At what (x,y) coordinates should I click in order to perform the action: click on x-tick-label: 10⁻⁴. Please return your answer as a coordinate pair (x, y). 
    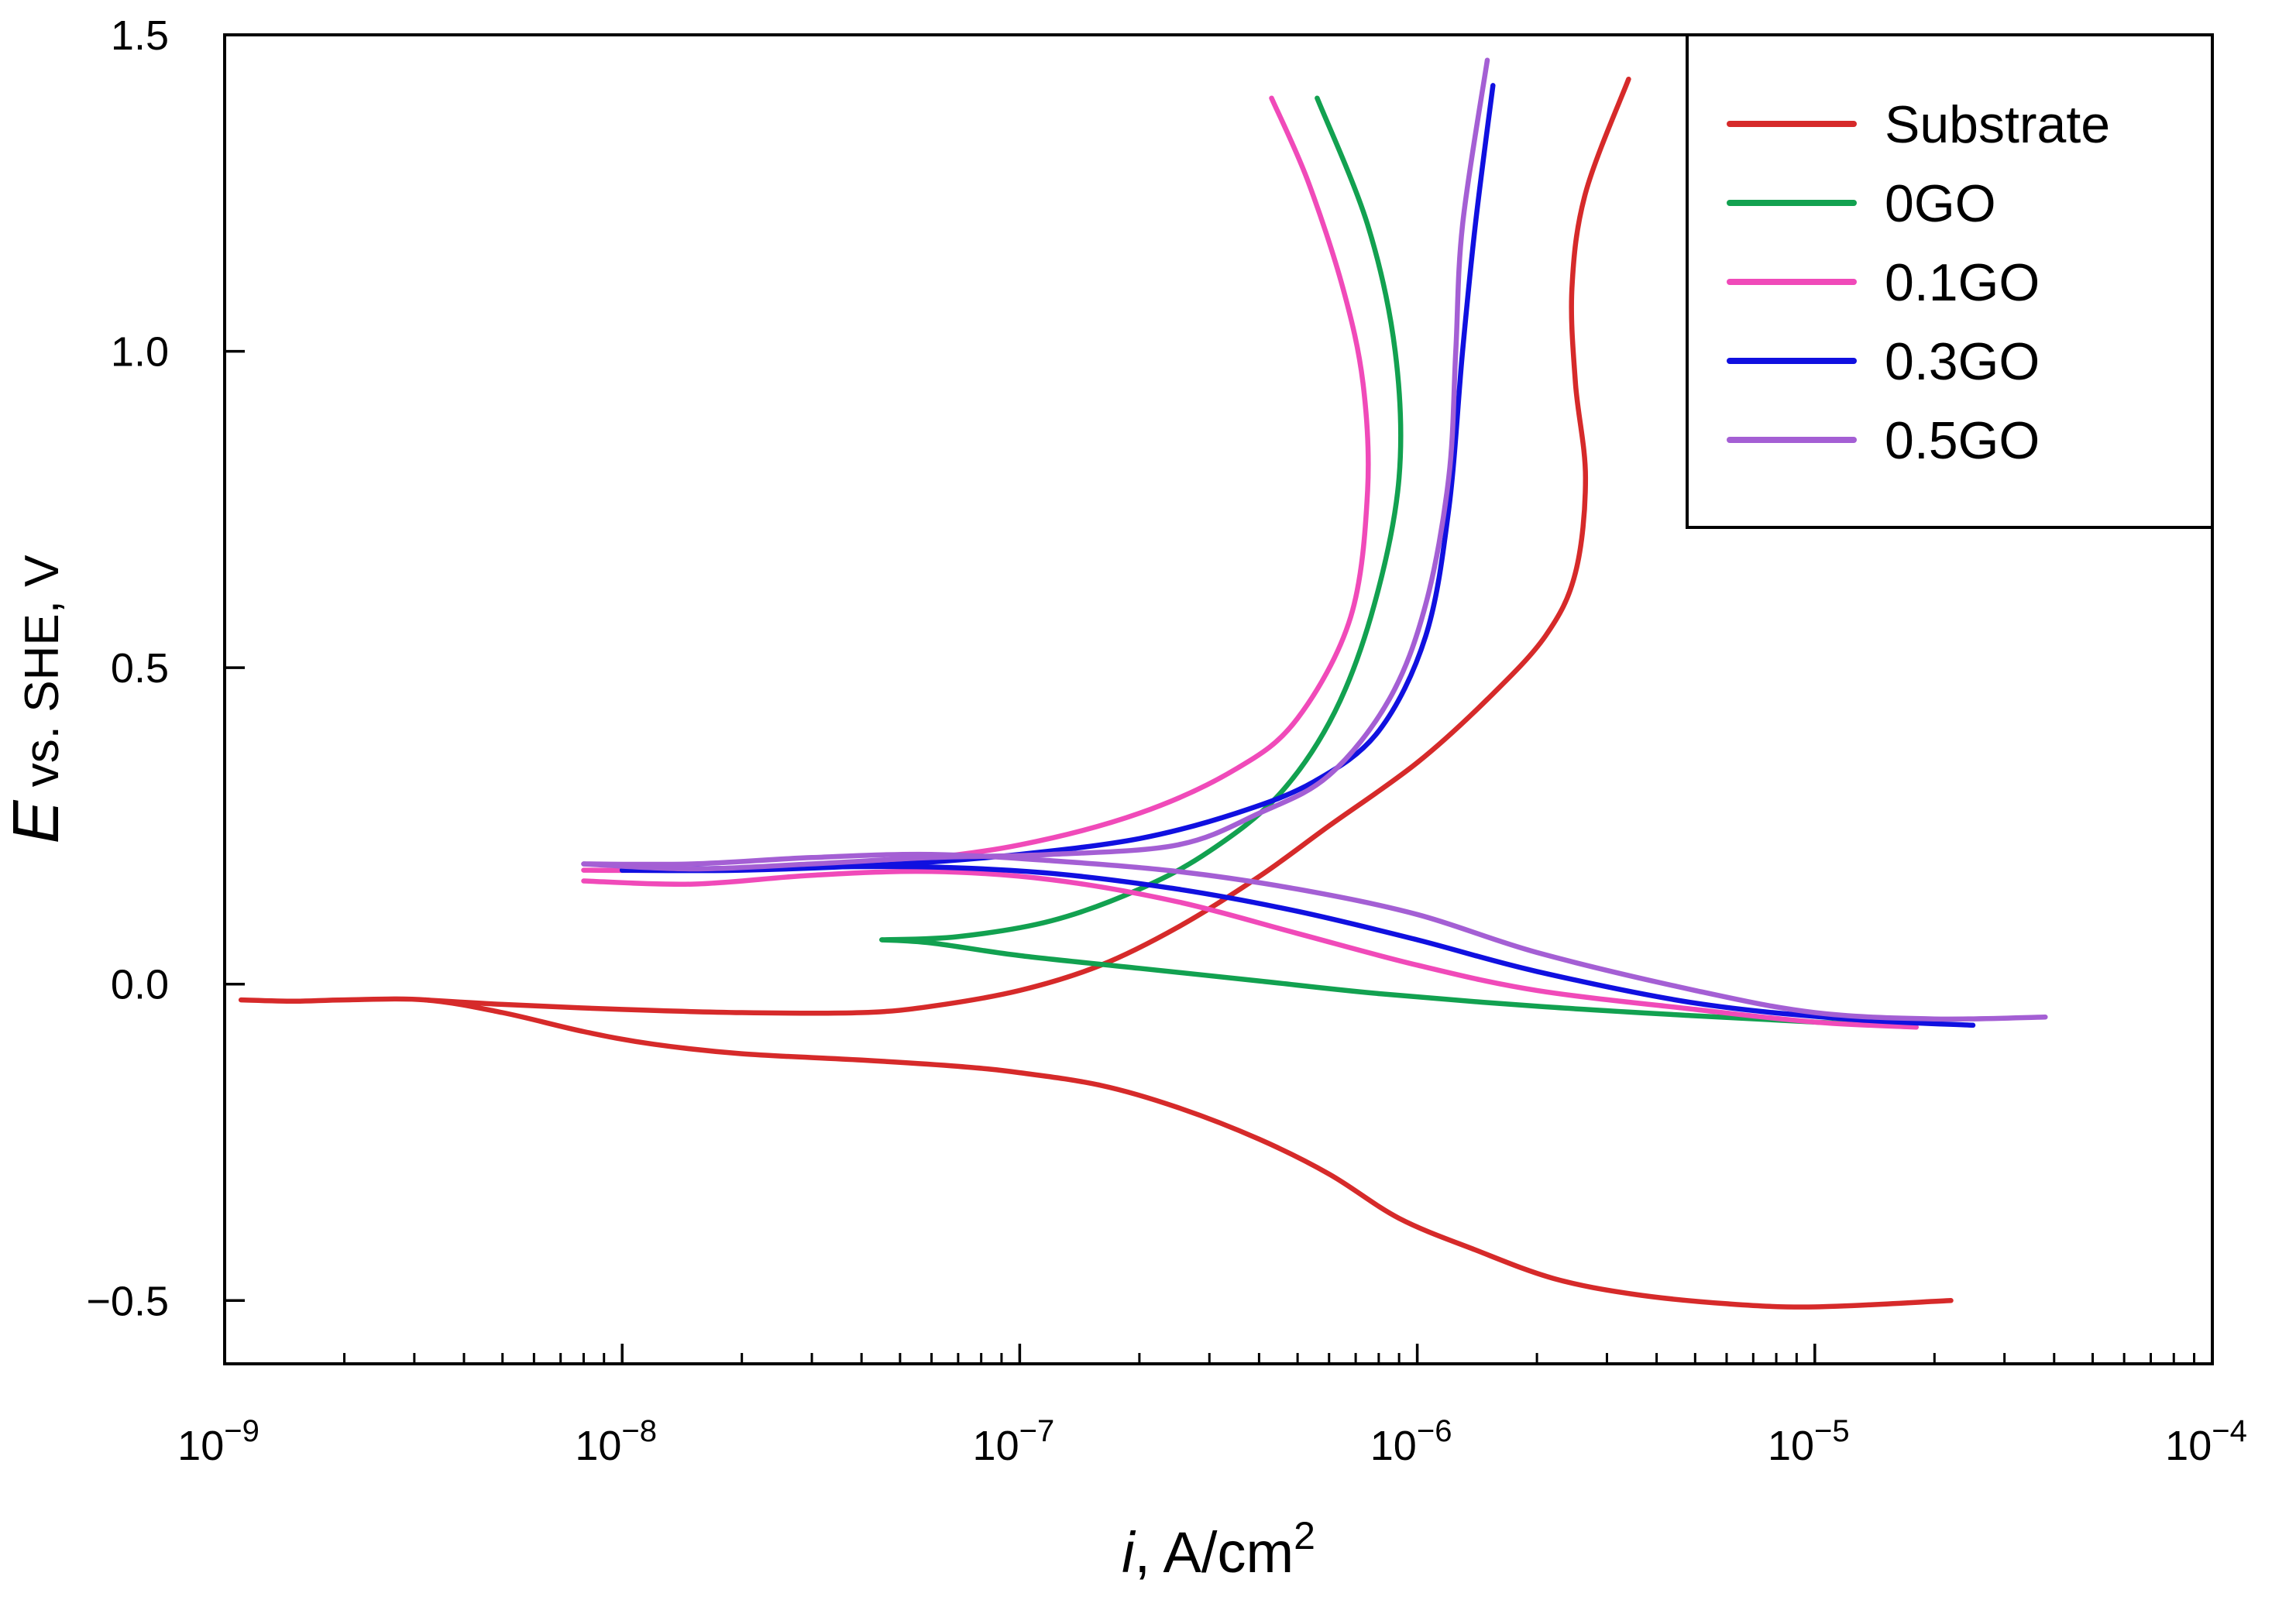
    Looking at the image, I should click on (2206, 1441).